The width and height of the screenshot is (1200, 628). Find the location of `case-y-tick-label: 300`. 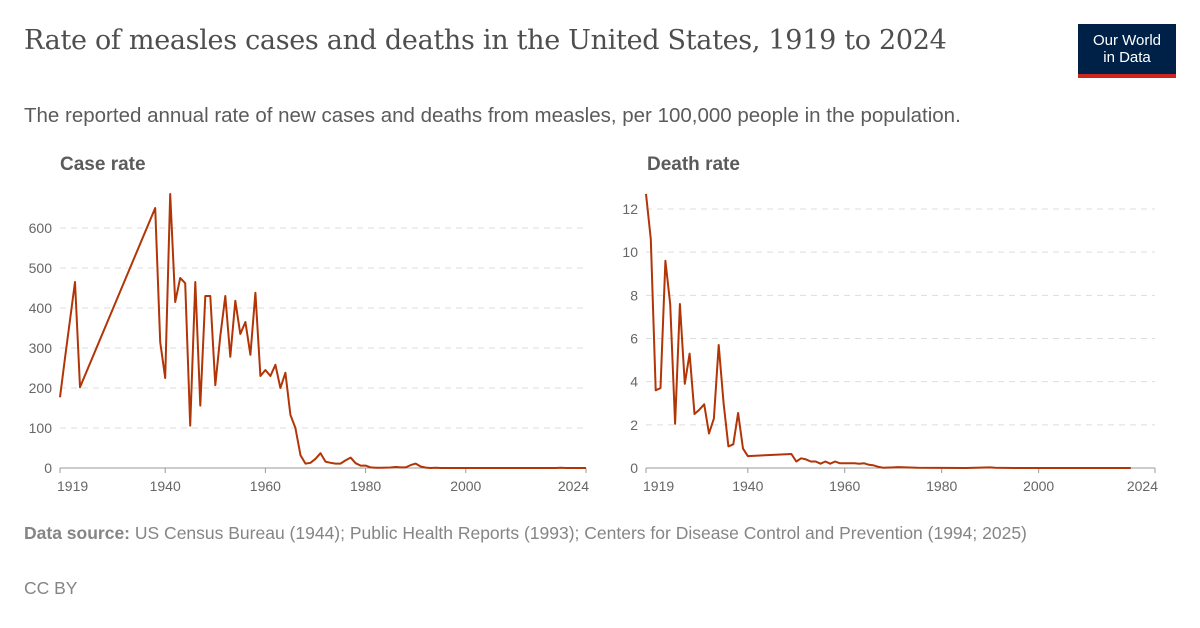

case-y-tick-label: 300 is located at coordinates (41, 348).